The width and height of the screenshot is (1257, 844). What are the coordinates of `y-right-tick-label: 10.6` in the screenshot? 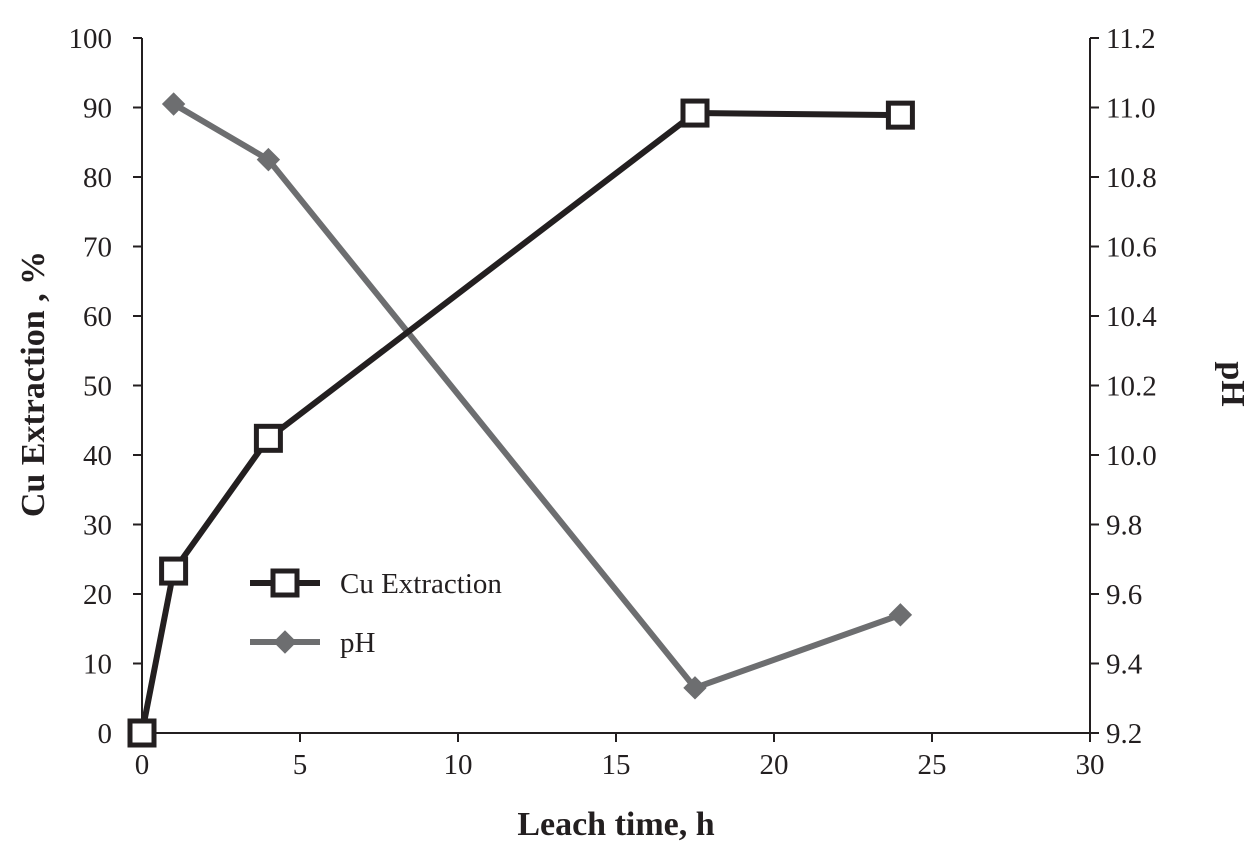 It's located at (1131, 248).